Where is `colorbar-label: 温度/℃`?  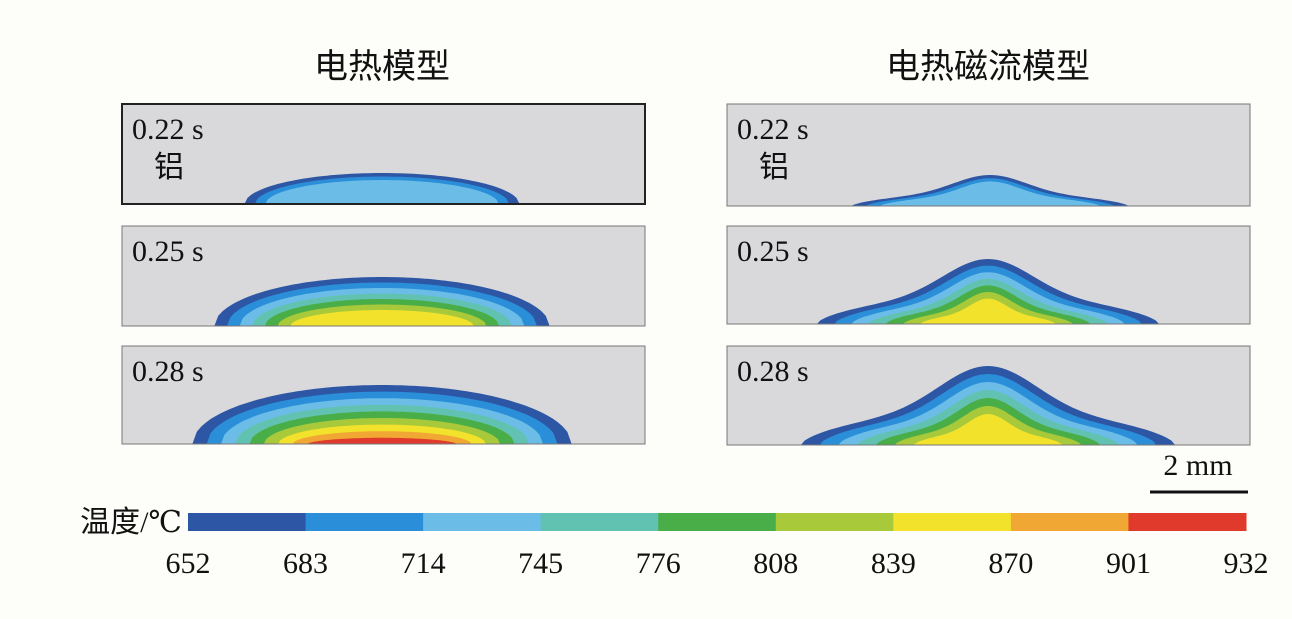 colorbar-label: 温度/℃ is located at coordinates (131, 522).